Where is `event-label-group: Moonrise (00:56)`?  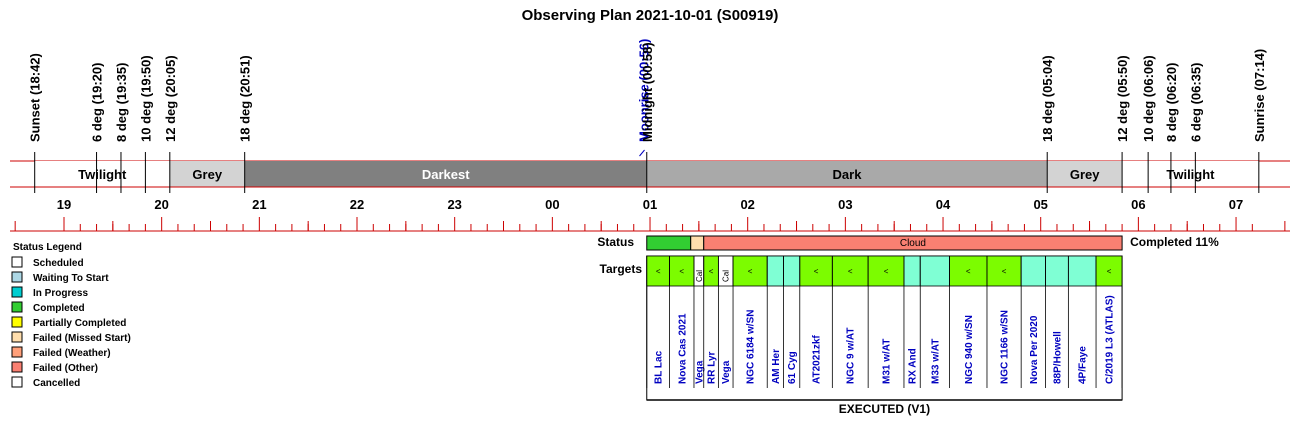 event-label-group: Moonrise (00:56) is located at coordinates (644, 90).